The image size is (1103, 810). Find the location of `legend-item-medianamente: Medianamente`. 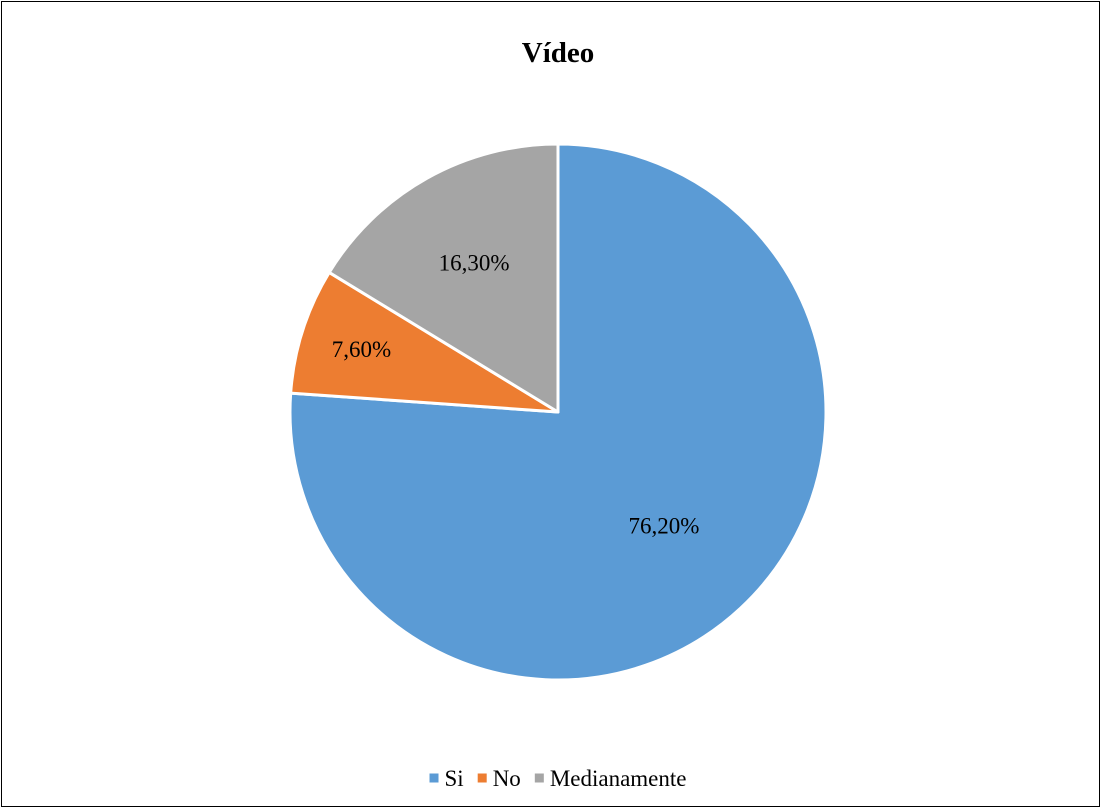

legend-item-medianamente: Medianamente is located at coordinates (610, 778).